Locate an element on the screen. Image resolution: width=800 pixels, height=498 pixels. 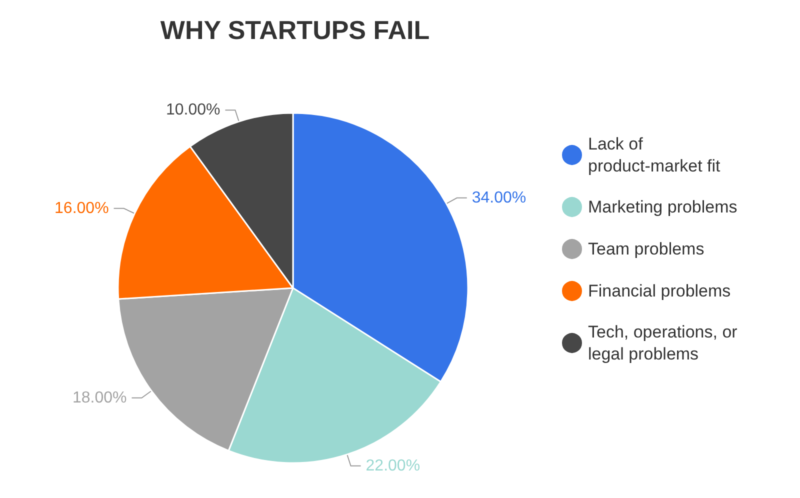
data-label: 16.00% is located at coordinates (81, 208).